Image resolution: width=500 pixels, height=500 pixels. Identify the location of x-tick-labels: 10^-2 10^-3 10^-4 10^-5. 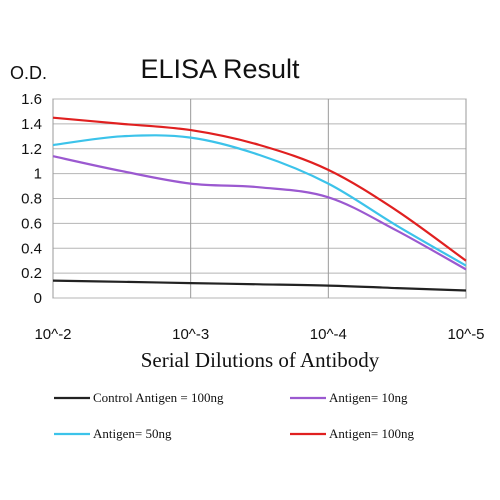
(259, 334).